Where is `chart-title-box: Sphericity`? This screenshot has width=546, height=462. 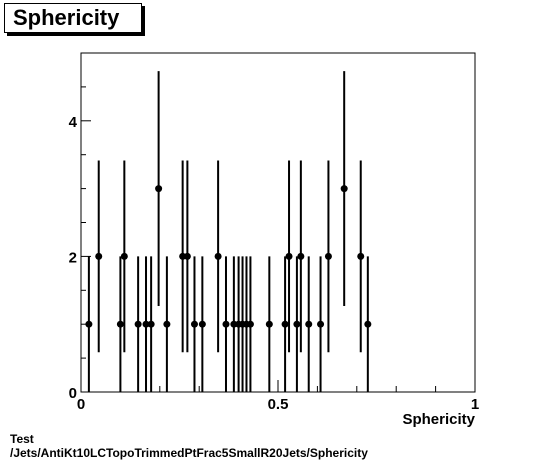 chart-title-box: Sphericity is located at coordinates (73, 18).